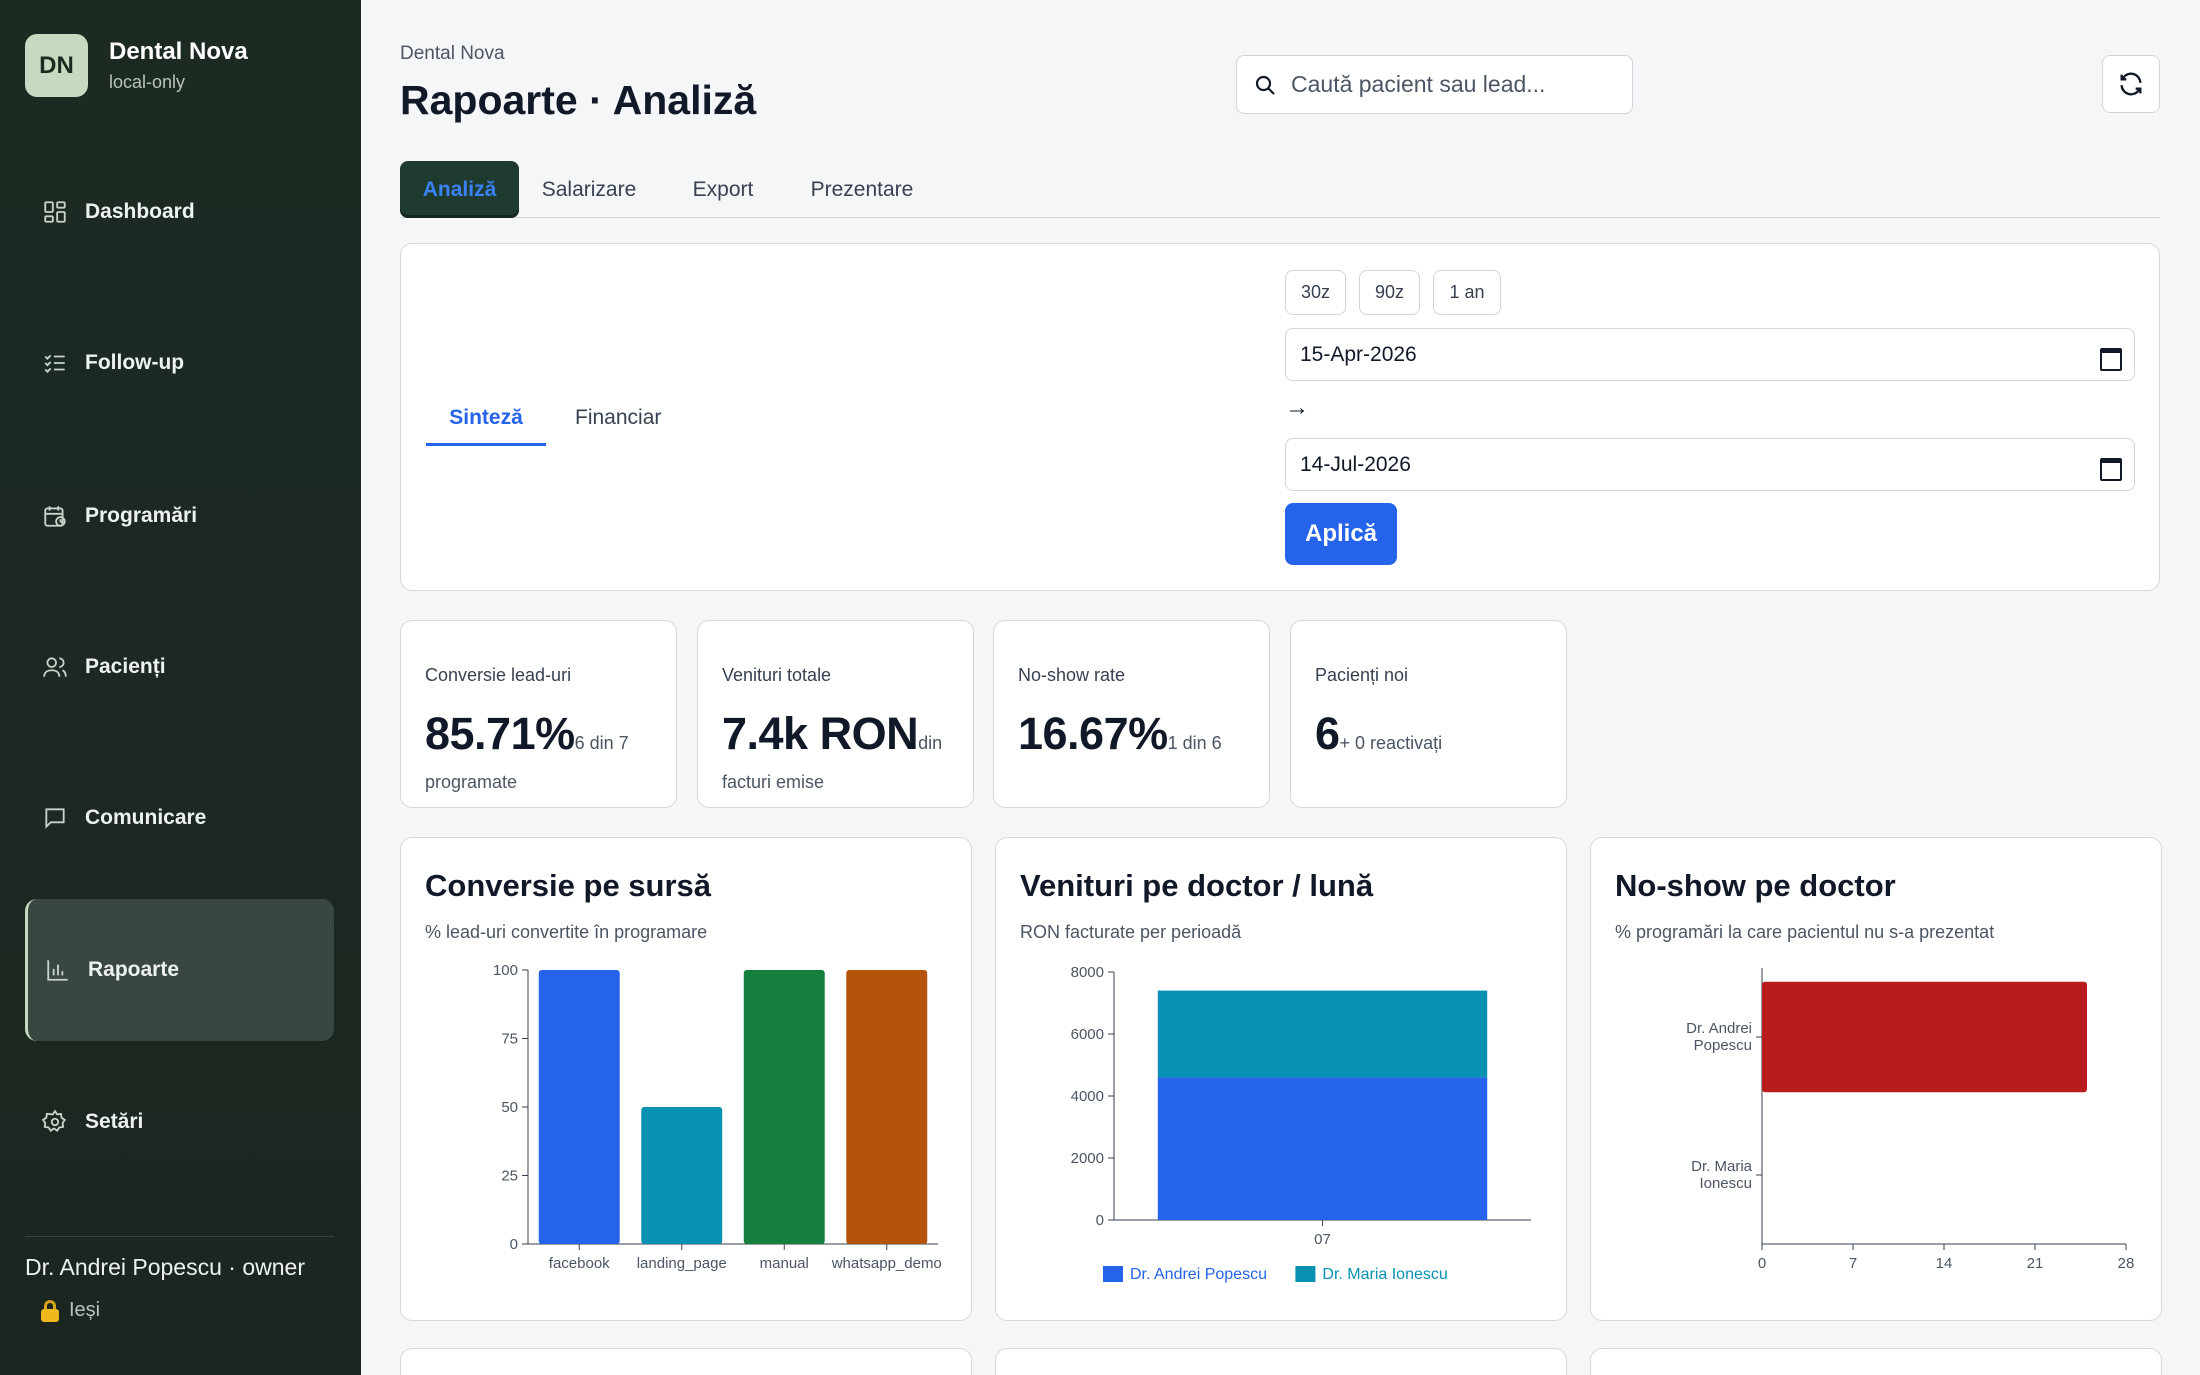  I want to click on y-tick-label: 0, so click(1100, 1220).